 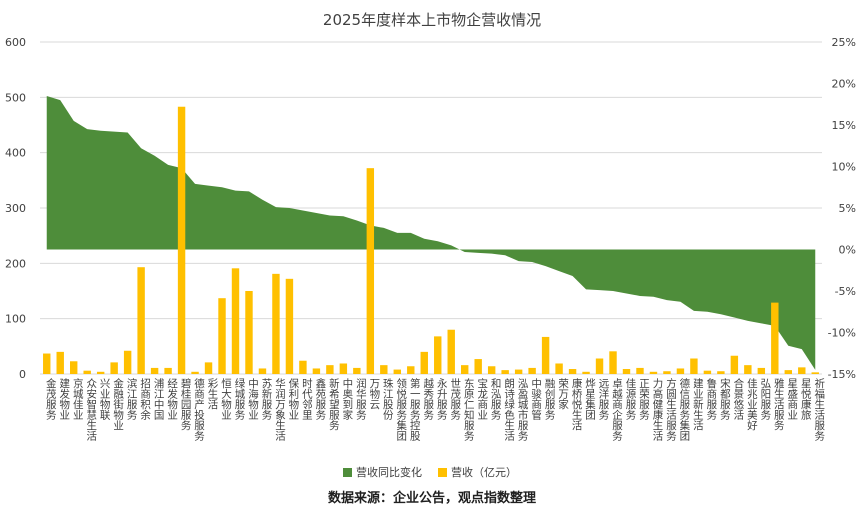 What do you see at coordinates (78, 398) in the screenshot?
I see `category-label: 京城佳业` at bounding box center [78, 398].